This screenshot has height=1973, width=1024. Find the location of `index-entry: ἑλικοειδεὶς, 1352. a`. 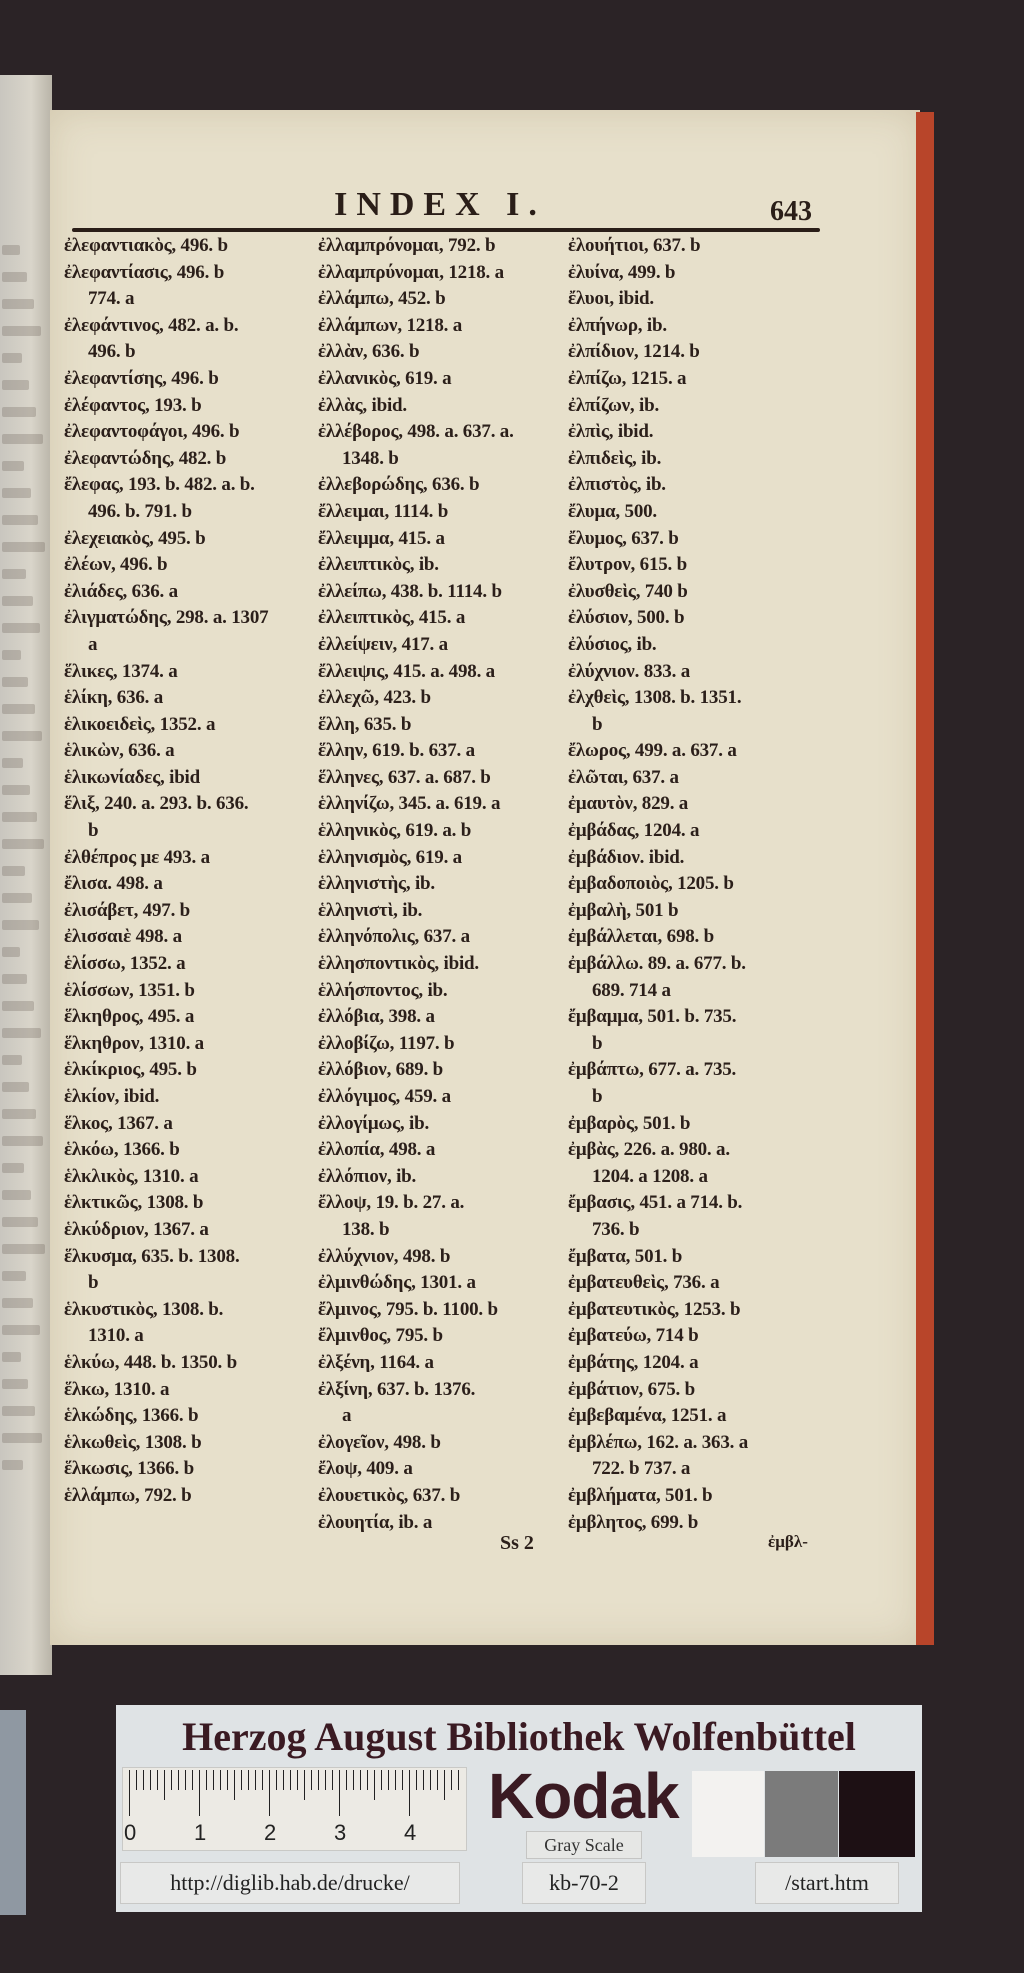

index-entry: ἑλικοειδεὶς, 1352. a is located at coordinates (140, 724).